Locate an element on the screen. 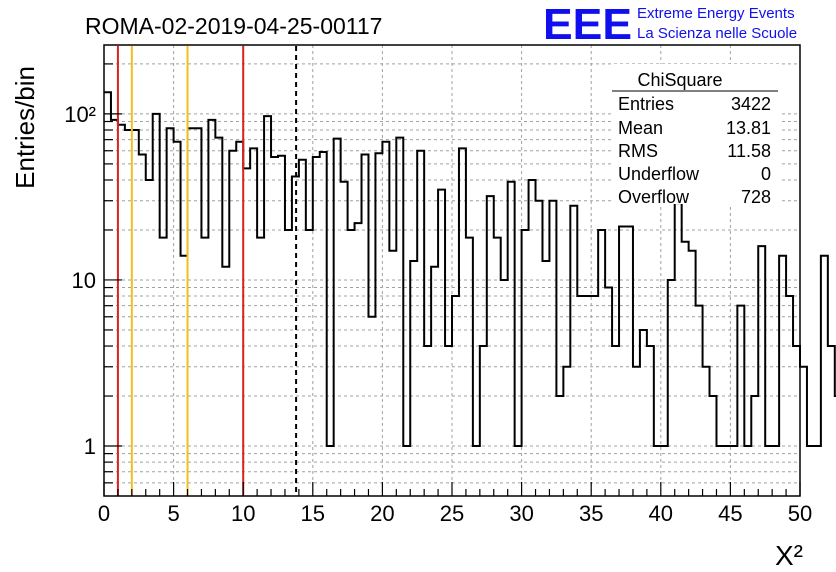 Image resolution: width=836 pixels, height=572 pixels. stats-row-label: Entries is located at coordinates (646, 104).